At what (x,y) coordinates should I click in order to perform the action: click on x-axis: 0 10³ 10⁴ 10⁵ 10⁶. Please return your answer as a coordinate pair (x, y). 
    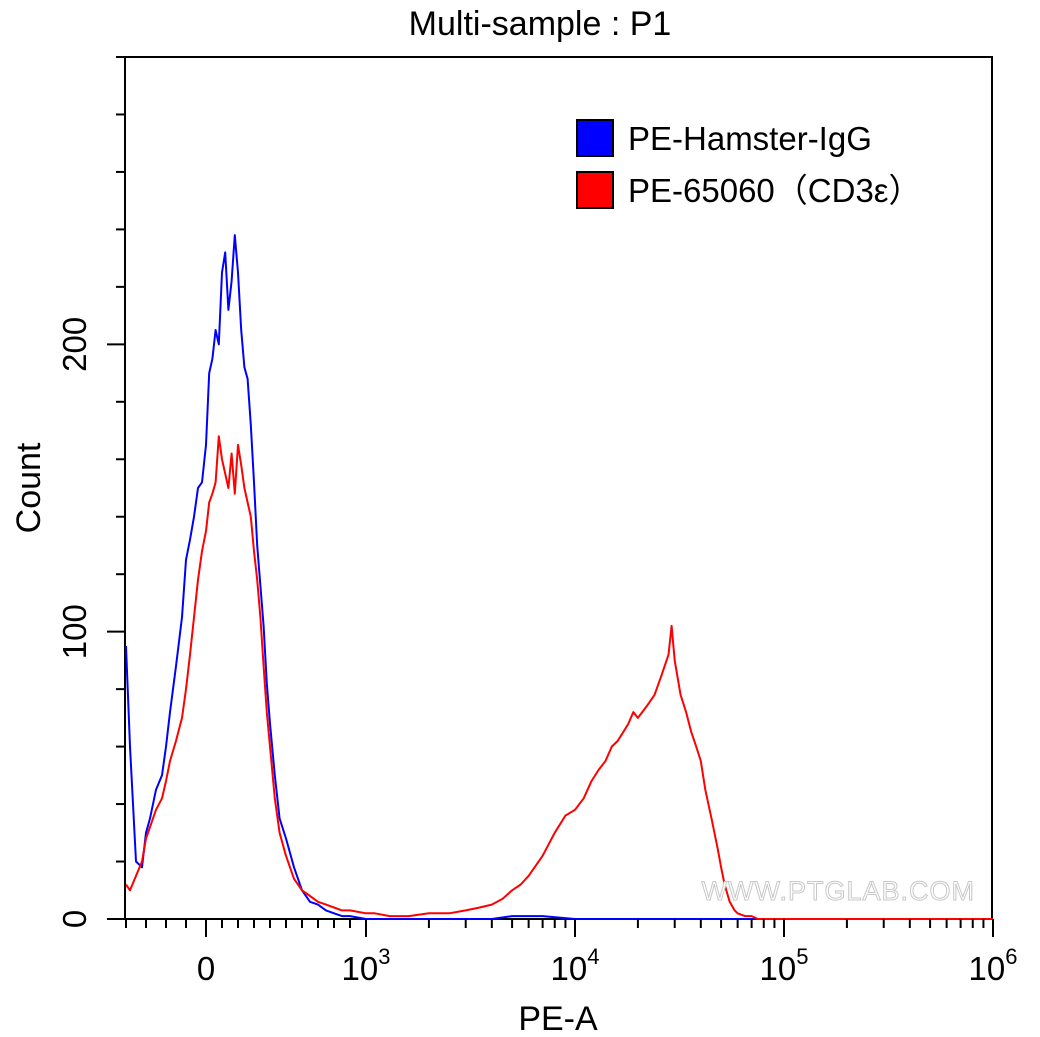
    Looking at the image, I should click on (571, 953).